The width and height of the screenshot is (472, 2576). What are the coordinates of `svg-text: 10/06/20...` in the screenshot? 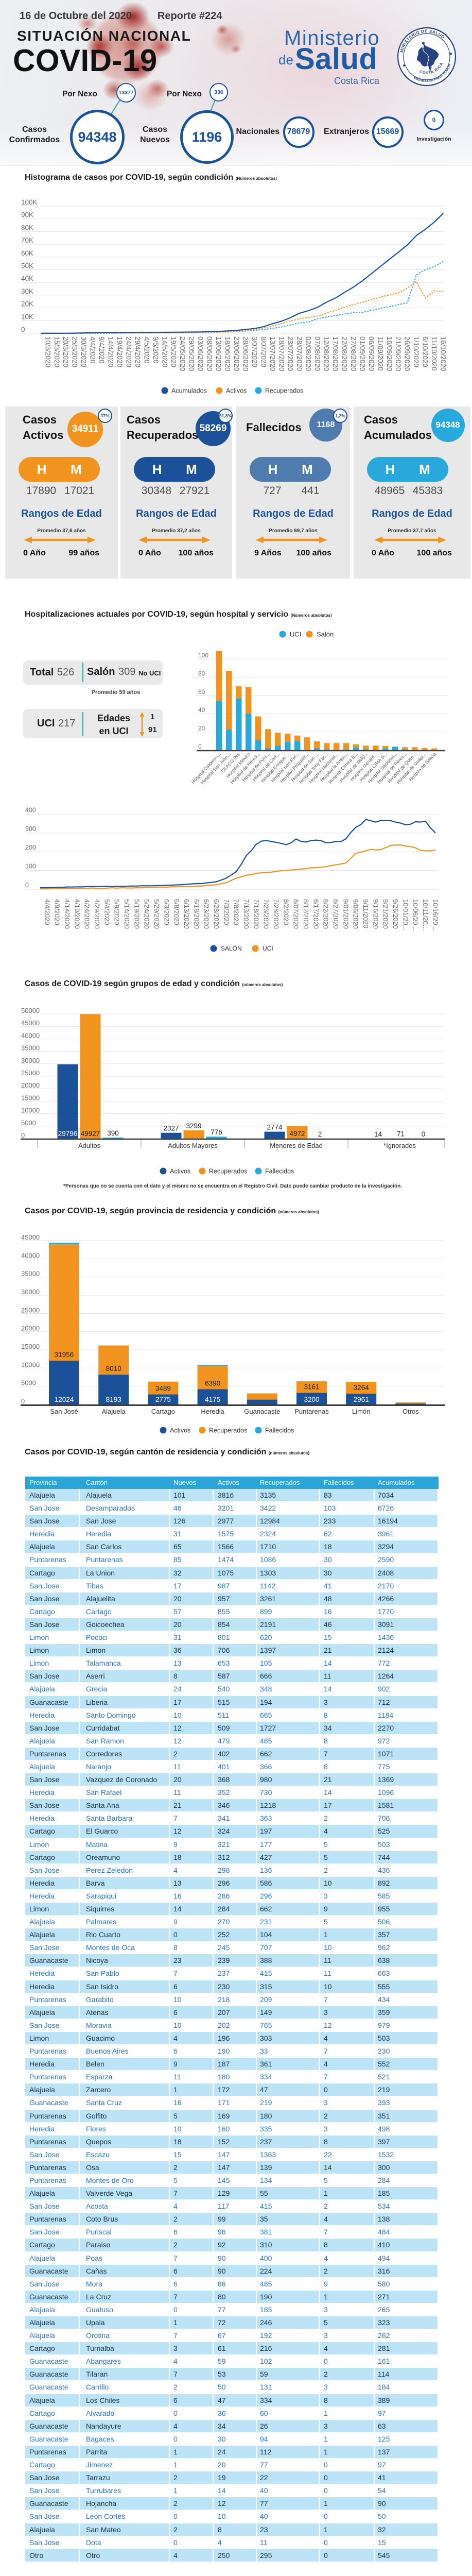 It's located at (415, 914).